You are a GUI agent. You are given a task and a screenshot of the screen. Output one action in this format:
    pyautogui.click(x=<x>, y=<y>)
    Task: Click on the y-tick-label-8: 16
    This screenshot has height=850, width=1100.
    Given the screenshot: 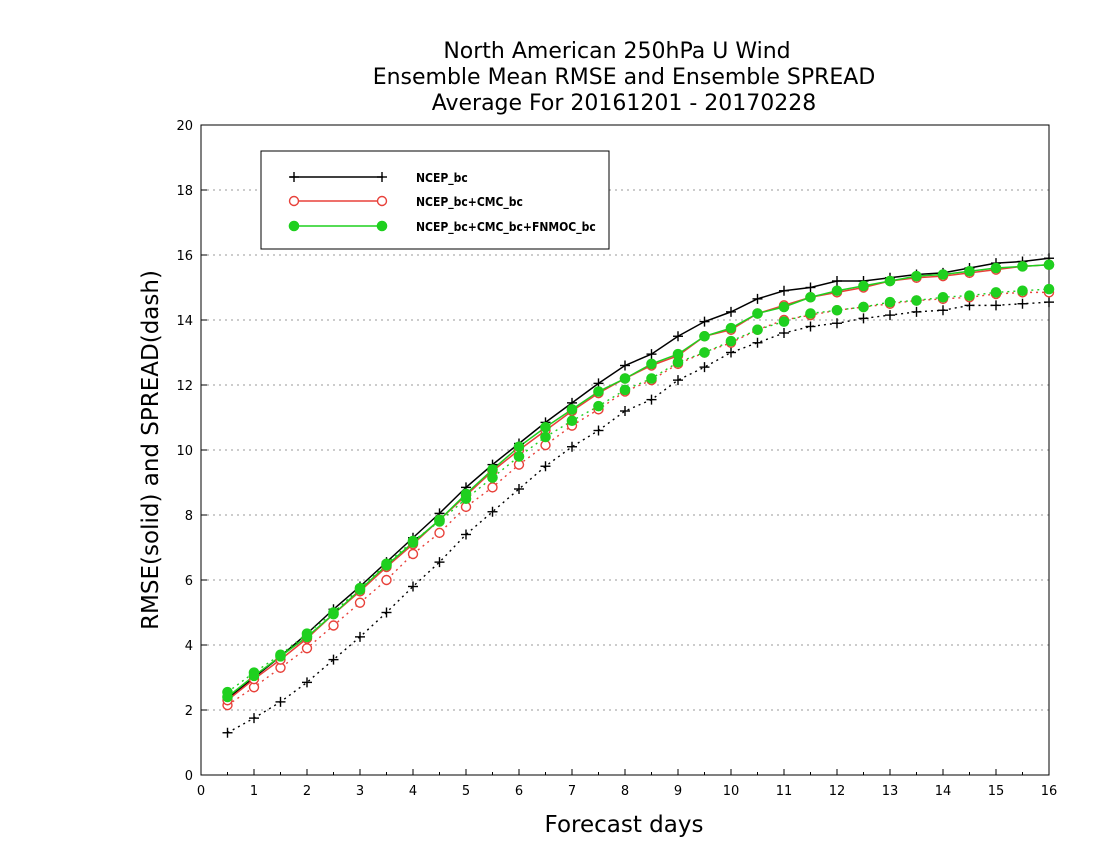 What is the action you would take?
    pyautogui.click(x=184, y=256)
    